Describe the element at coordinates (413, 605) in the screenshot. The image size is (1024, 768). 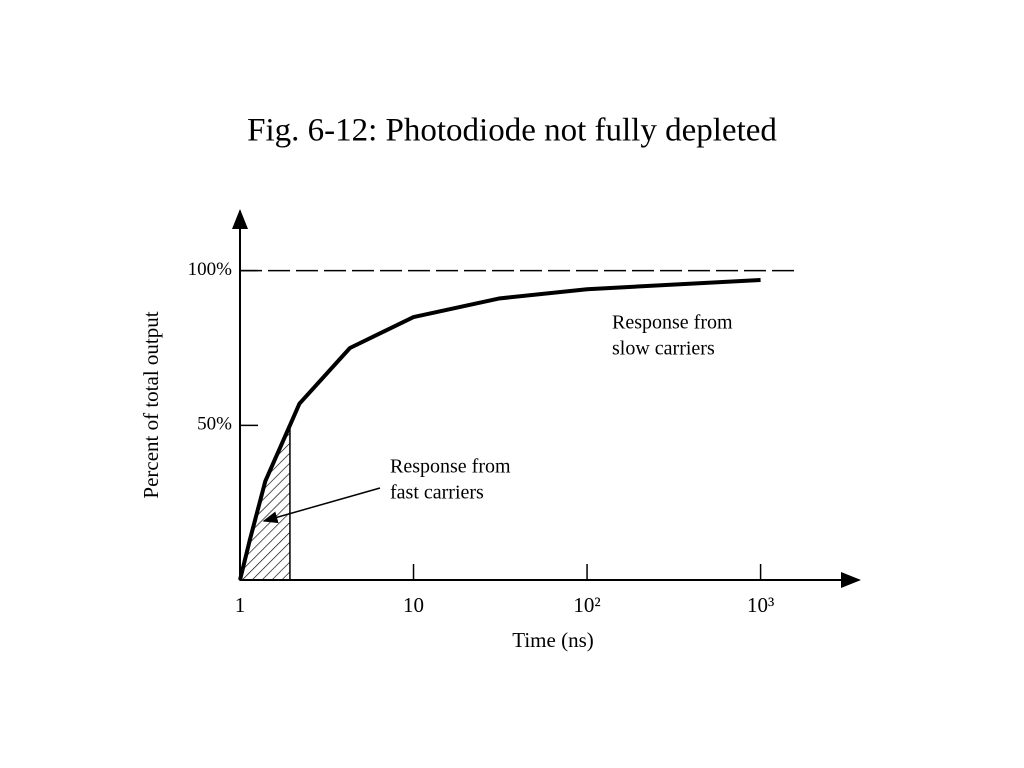
I see `x-tick-label: 10` at that location.